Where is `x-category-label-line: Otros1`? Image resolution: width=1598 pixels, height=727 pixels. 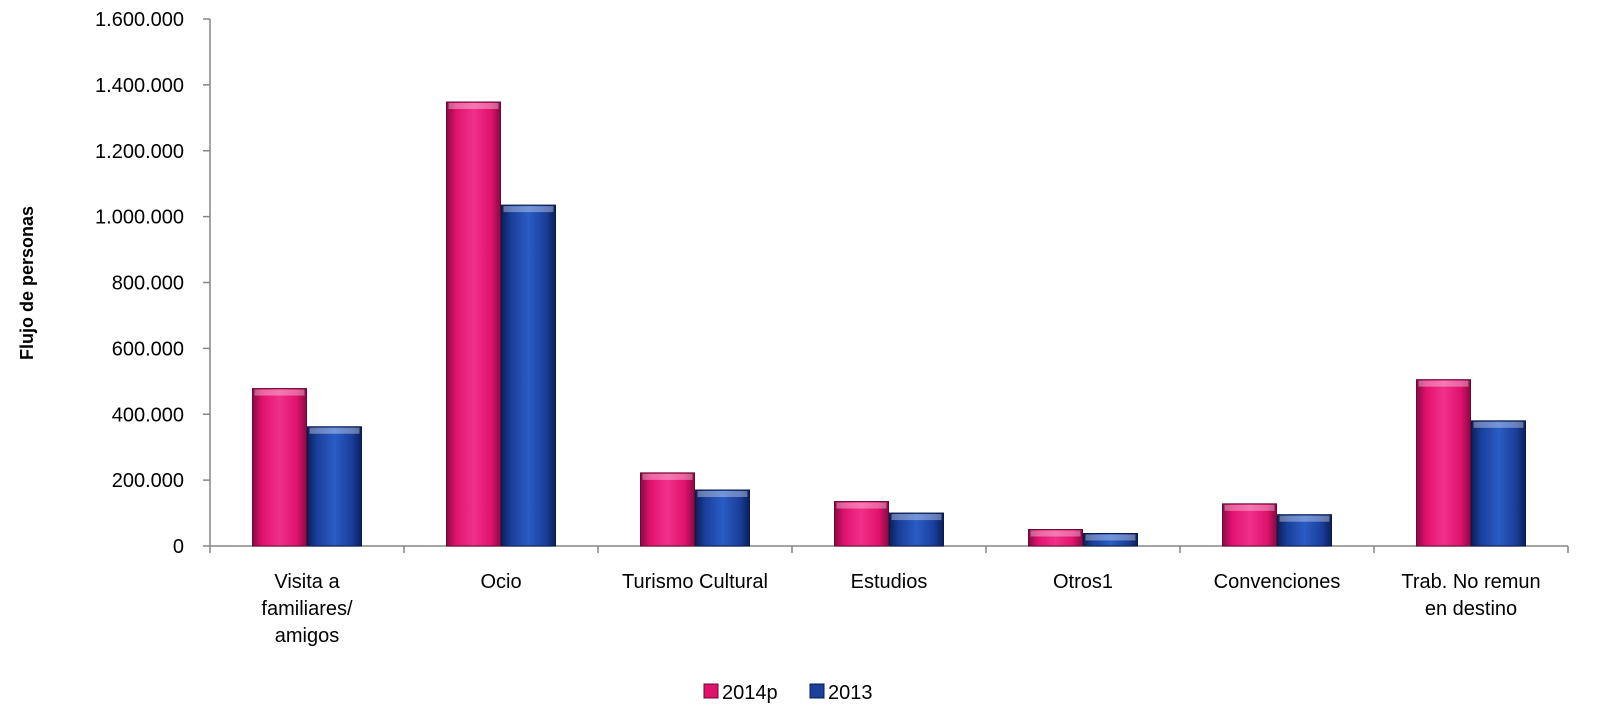 x-category-label-line: Otros1 is located at coordinates (1083, 582).